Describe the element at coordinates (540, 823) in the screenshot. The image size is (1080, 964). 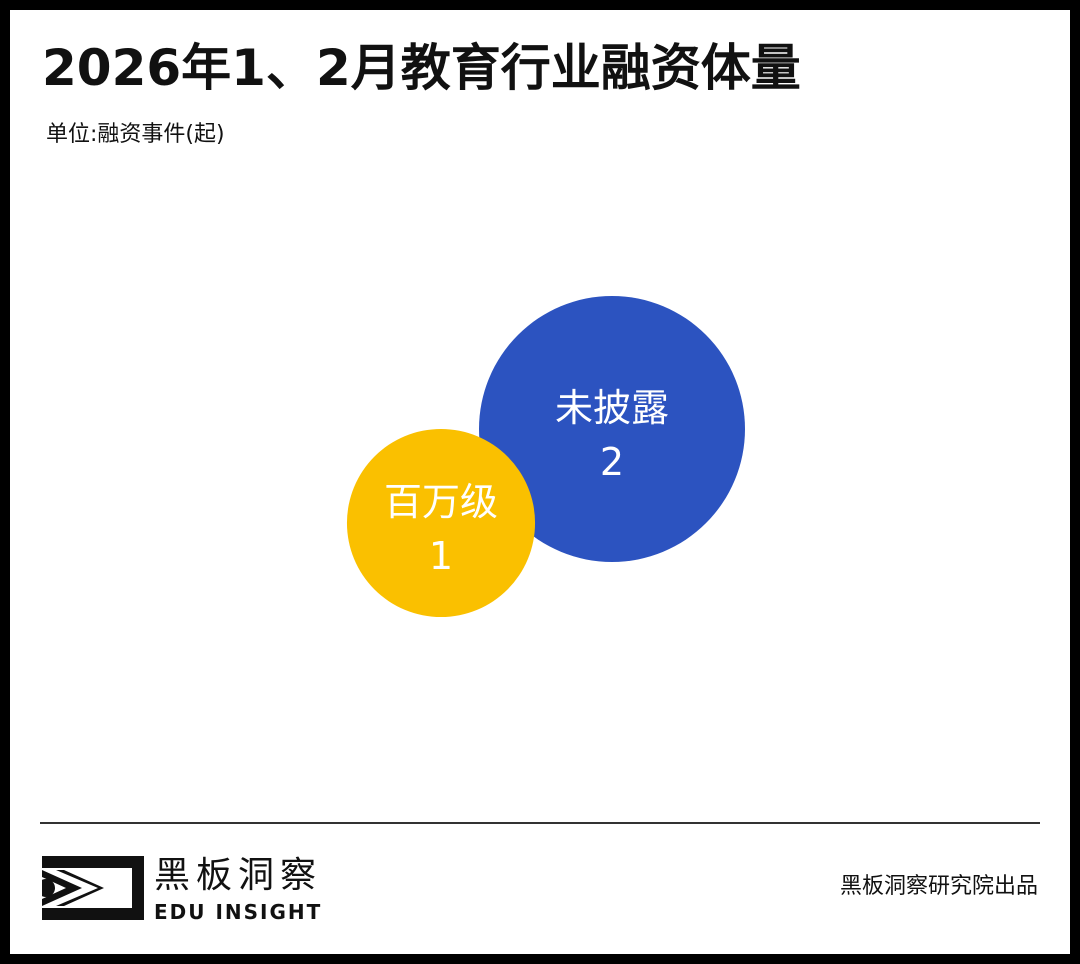
I see `footer-divider` at that location.